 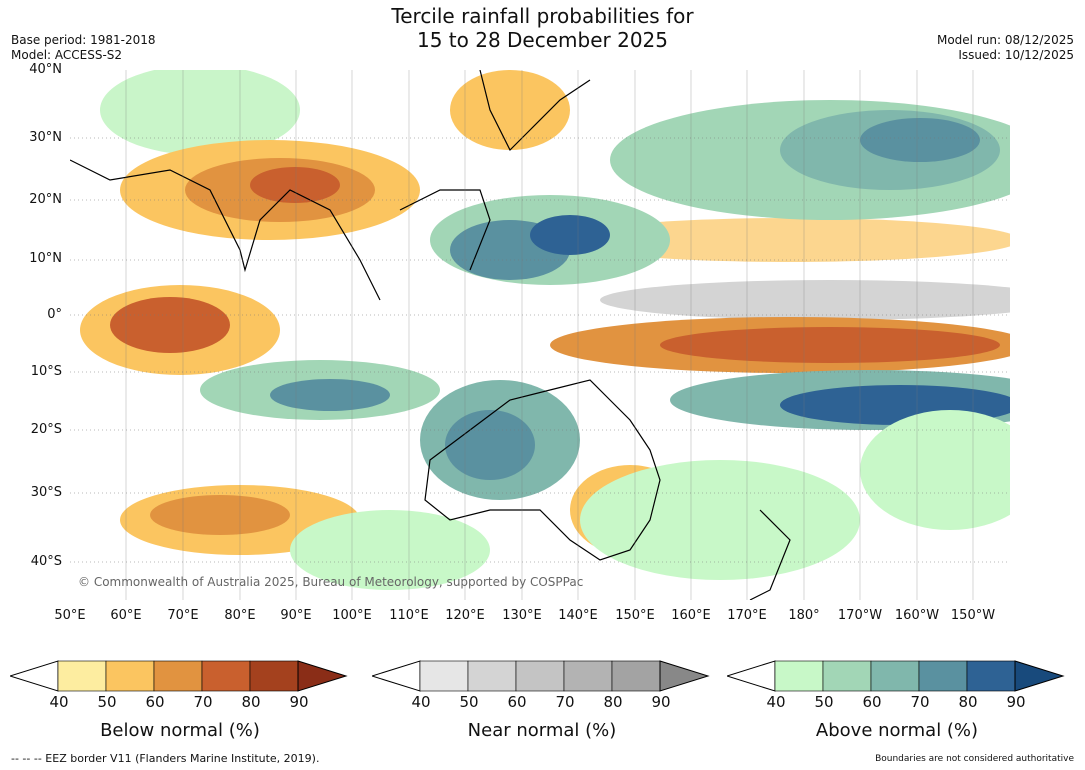 I want to click on lon-label: 170°W, so click(x=860, y=615).